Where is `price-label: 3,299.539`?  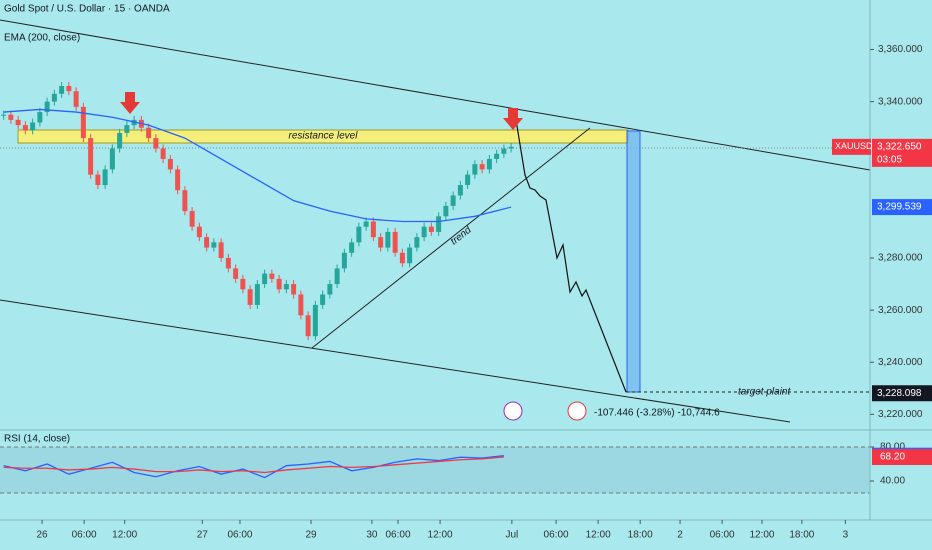
price-label: 3,299.539 is located at coordinates (899, 207).